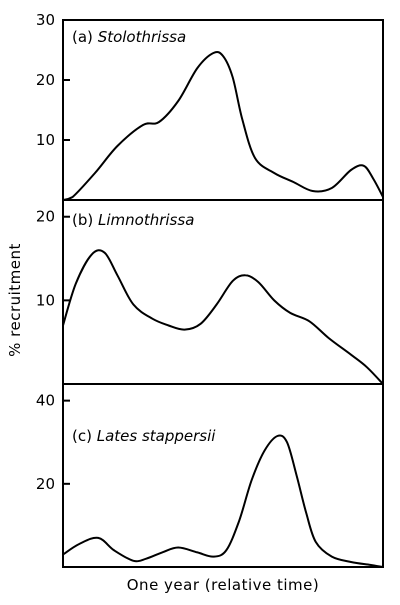 The width and height of the screenshot is (400, 605). I want to click on y-tick-label-b-20: 20, so click(45, 217).